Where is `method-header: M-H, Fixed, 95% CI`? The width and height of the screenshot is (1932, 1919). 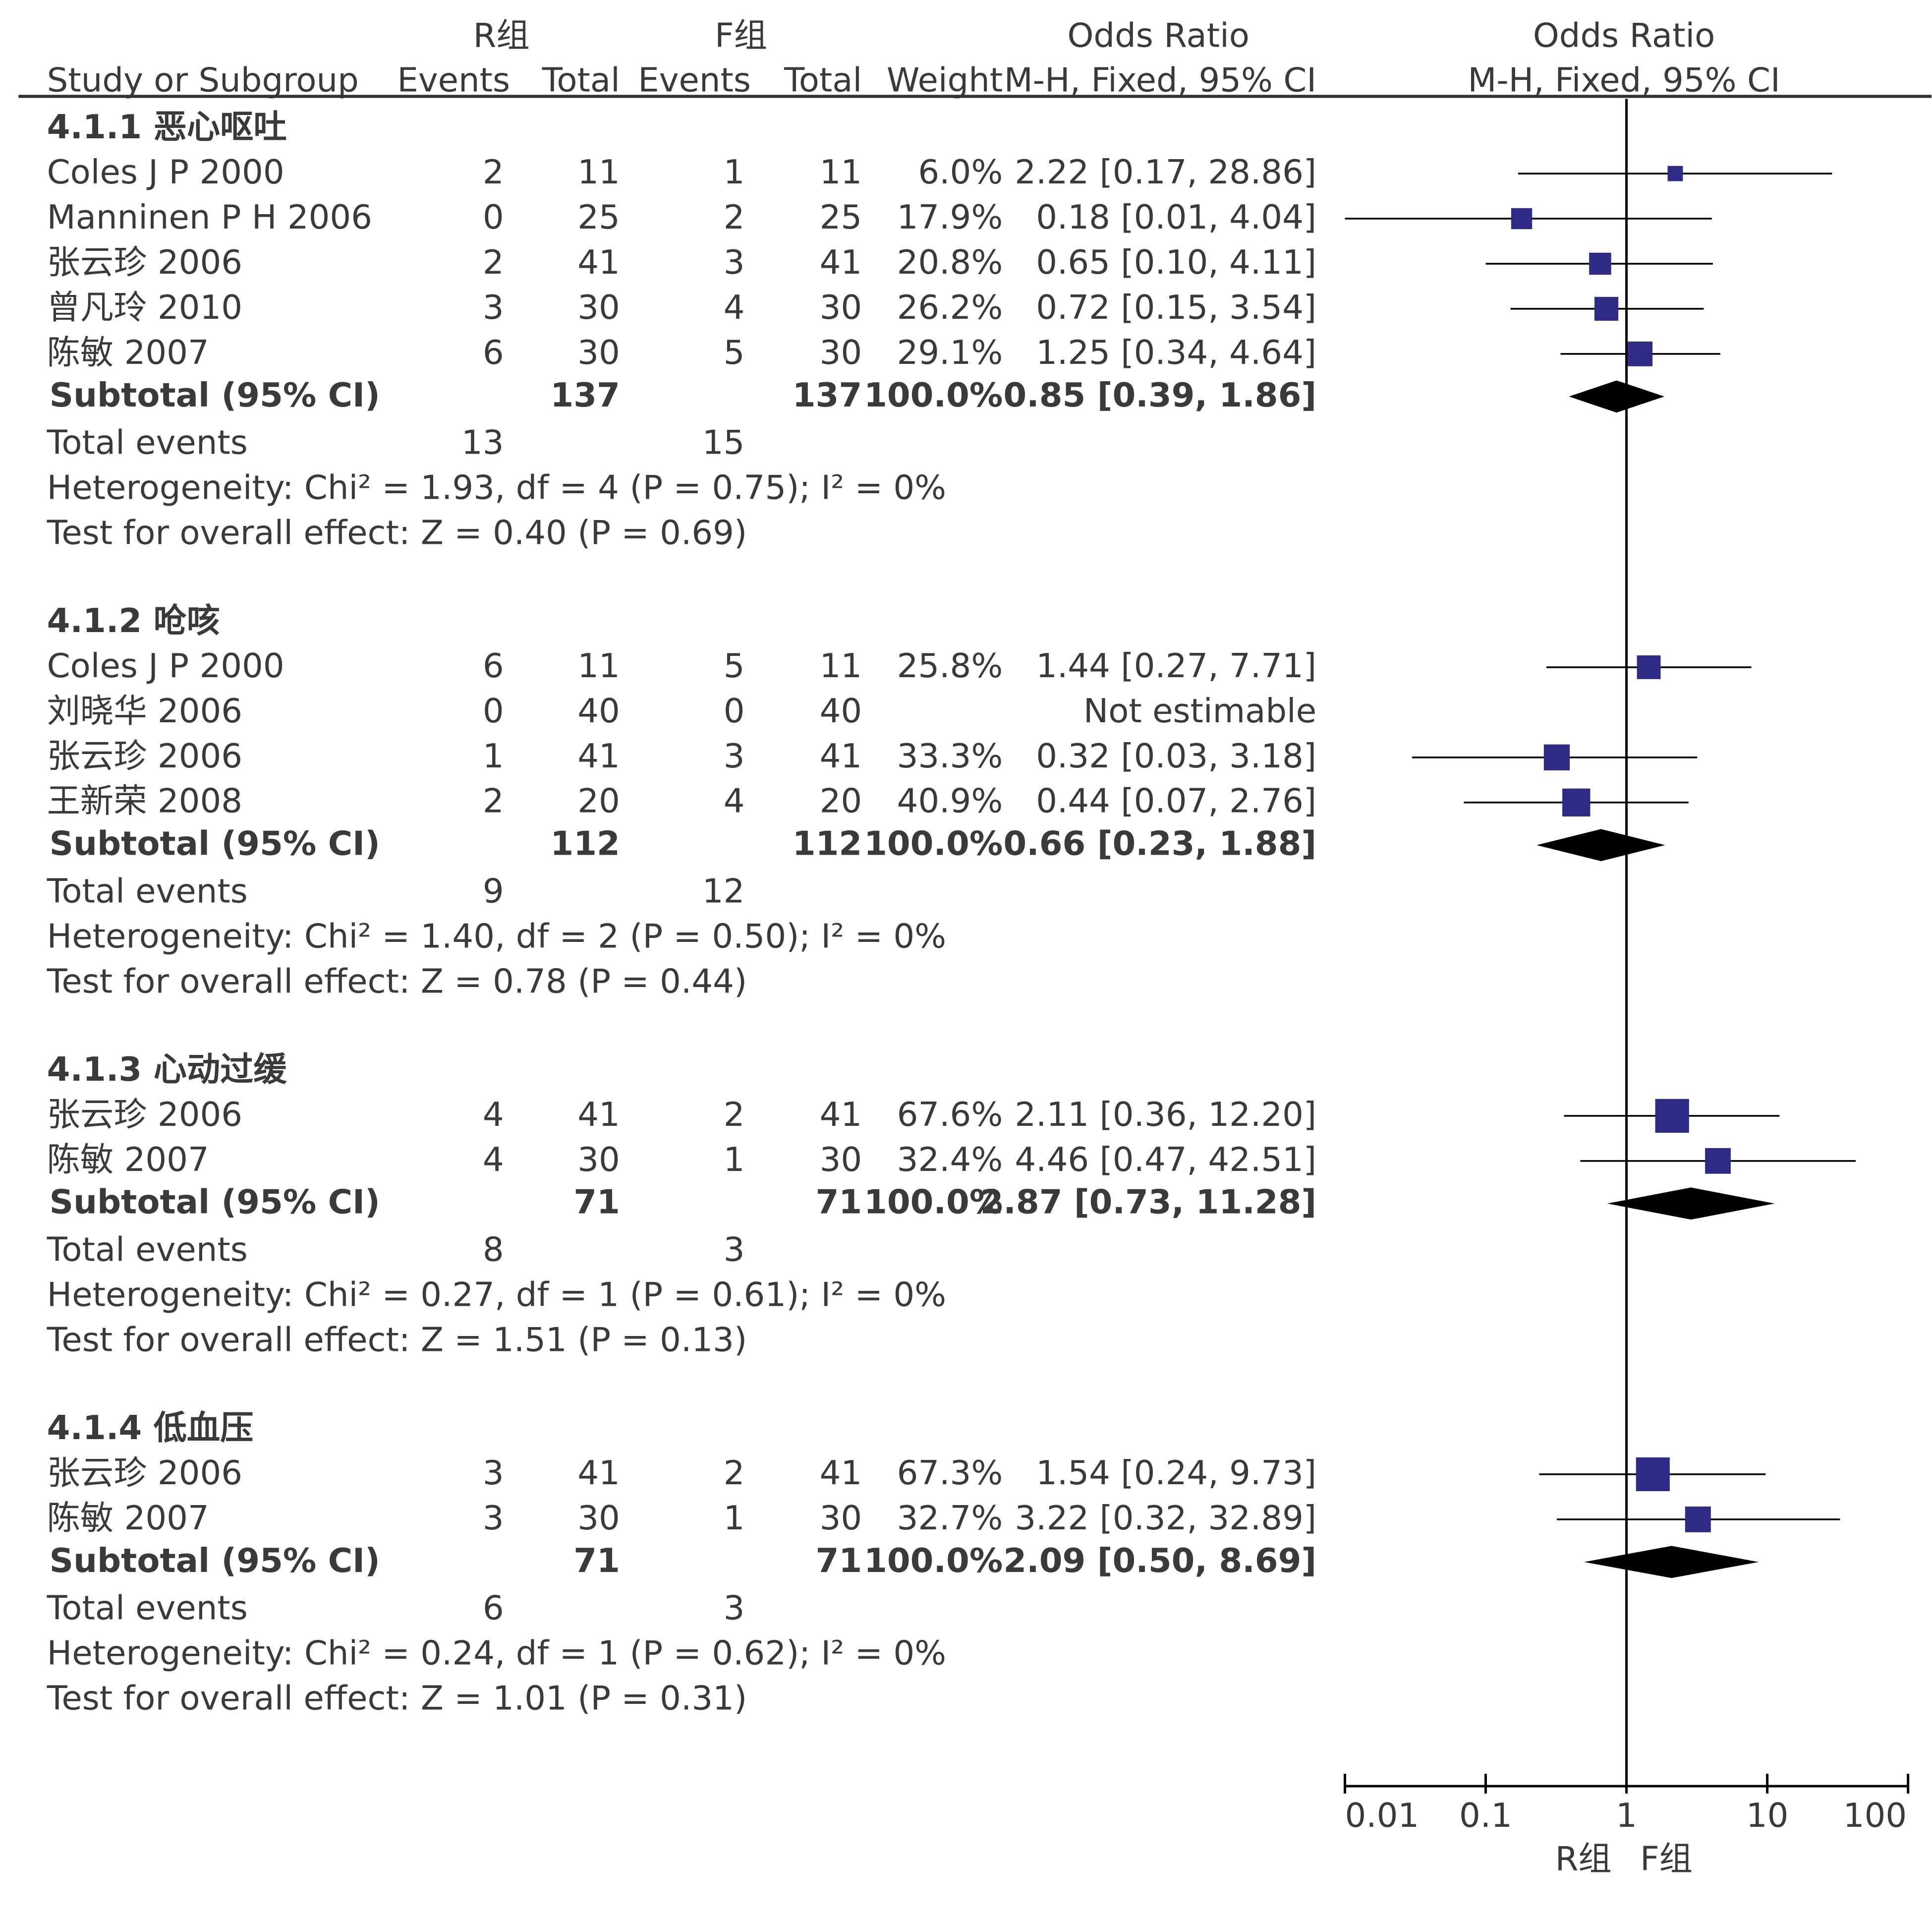 method-header: M-H, Fixed, 95% CI is located at coordinates (1160, 79).